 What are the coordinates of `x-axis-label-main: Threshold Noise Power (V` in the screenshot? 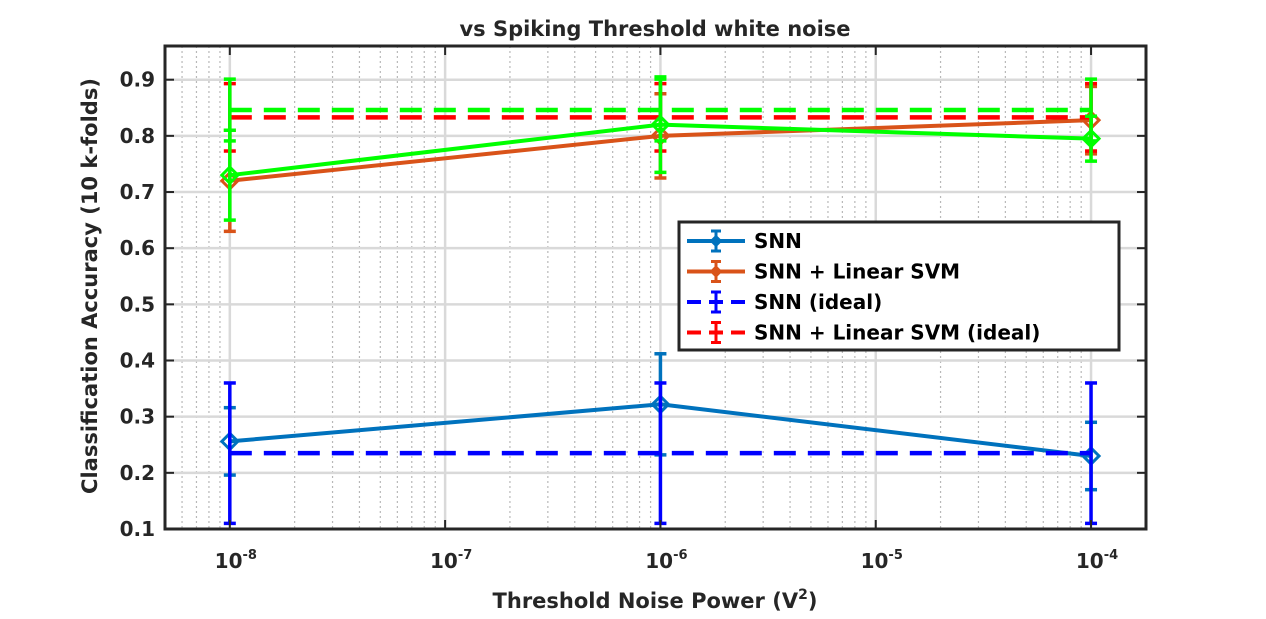 It's located at (646, 601).